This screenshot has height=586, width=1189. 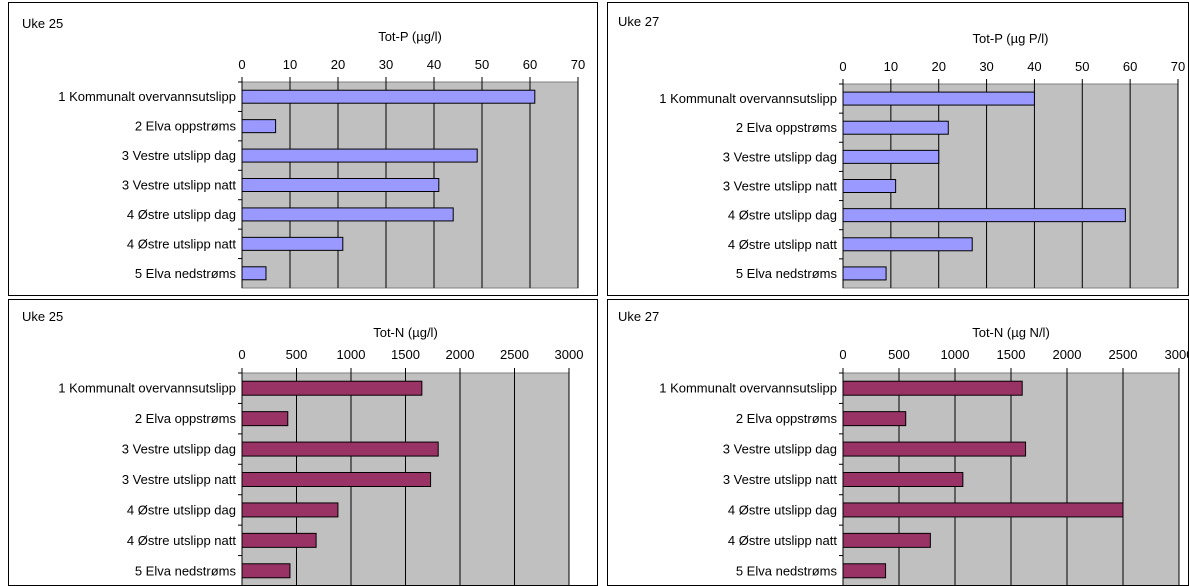 I want to click on plot-area, so click(x=1010, y=186).